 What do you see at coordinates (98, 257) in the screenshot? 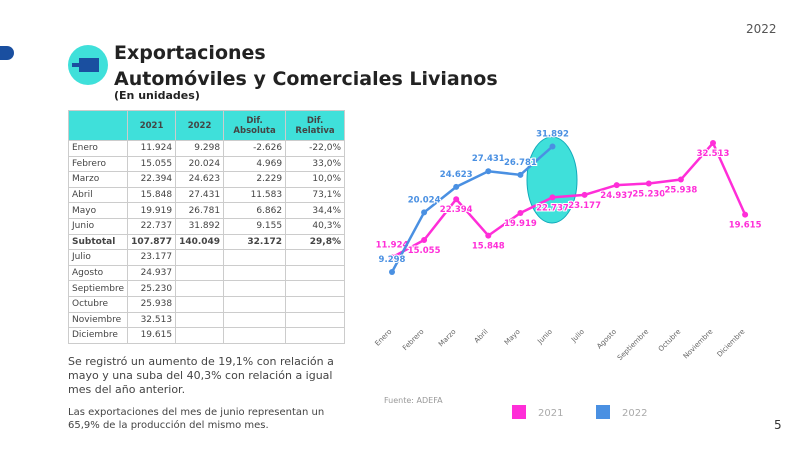
I see `table-cell: Julio` at bounding box center [98, 257].